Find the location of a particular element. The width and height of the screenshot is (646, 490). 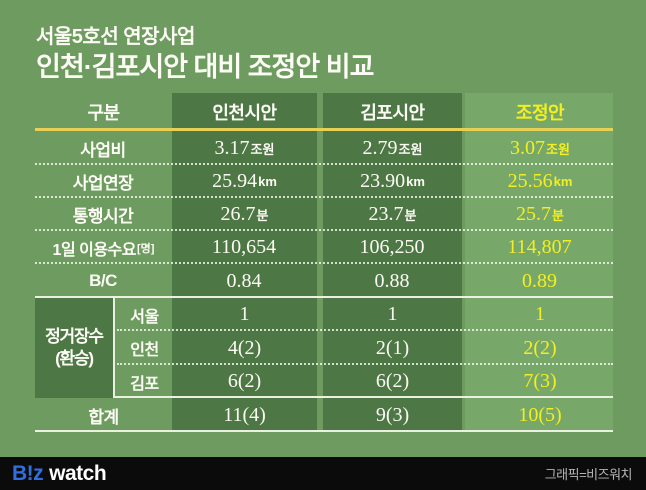

value-adjusted: 1 is located at coordinates (540, 314).